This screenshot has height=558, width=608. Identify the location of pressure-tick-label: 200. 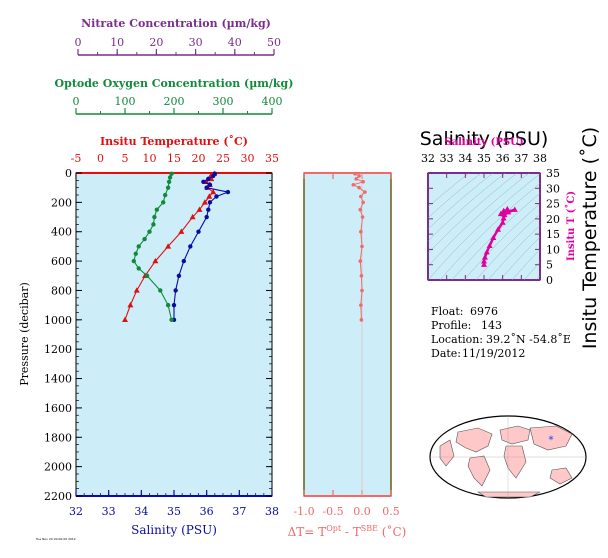
(61, 202).